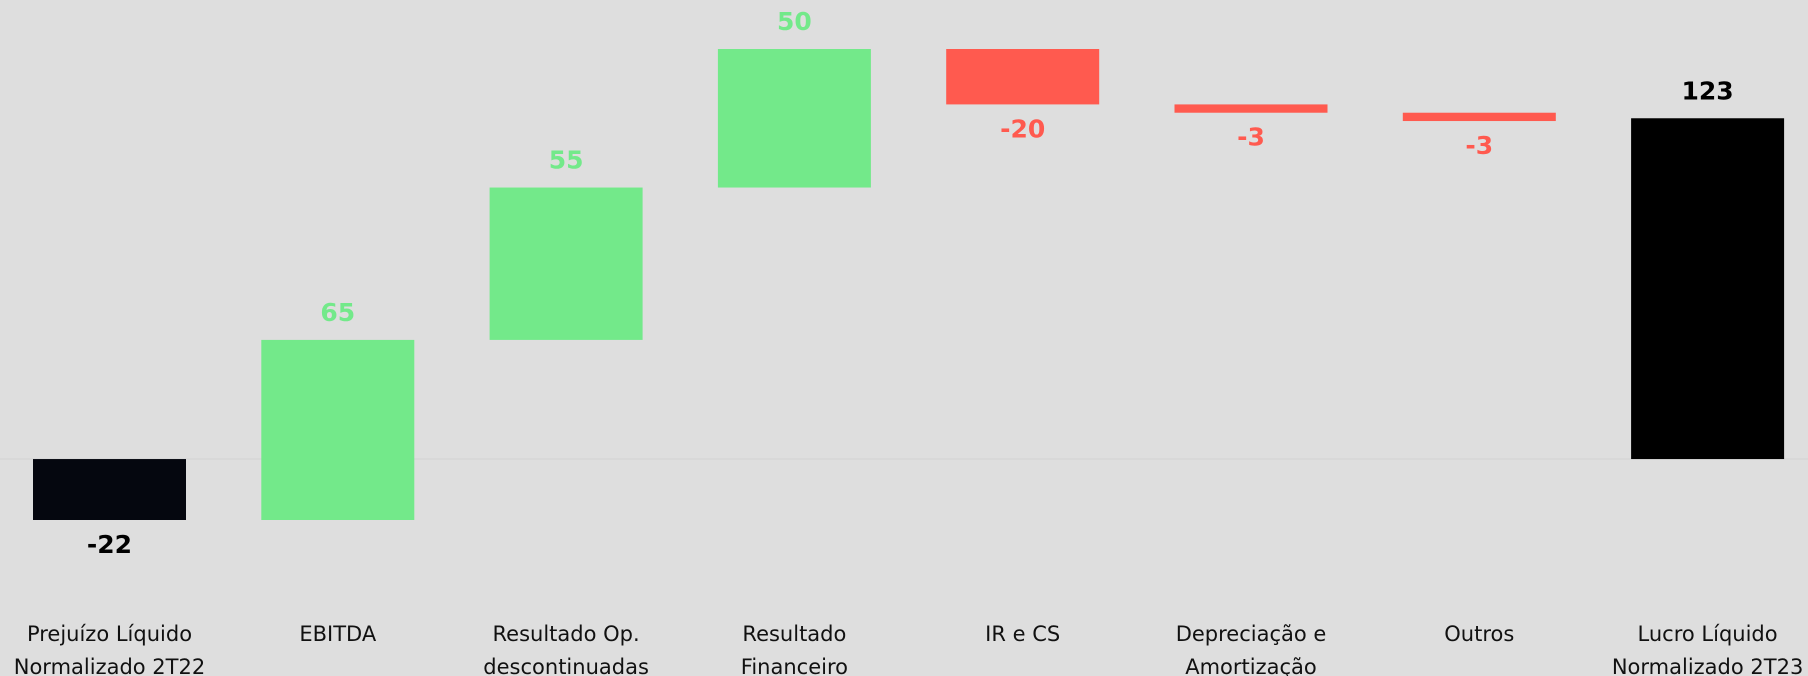 The height and width of the screenshot is (676, 1808). Describe the element at coordinates (109, 649) in the screenshot. I see `x-tick-label: Prejuízo Líquido Normalizado 2T22` at that location.